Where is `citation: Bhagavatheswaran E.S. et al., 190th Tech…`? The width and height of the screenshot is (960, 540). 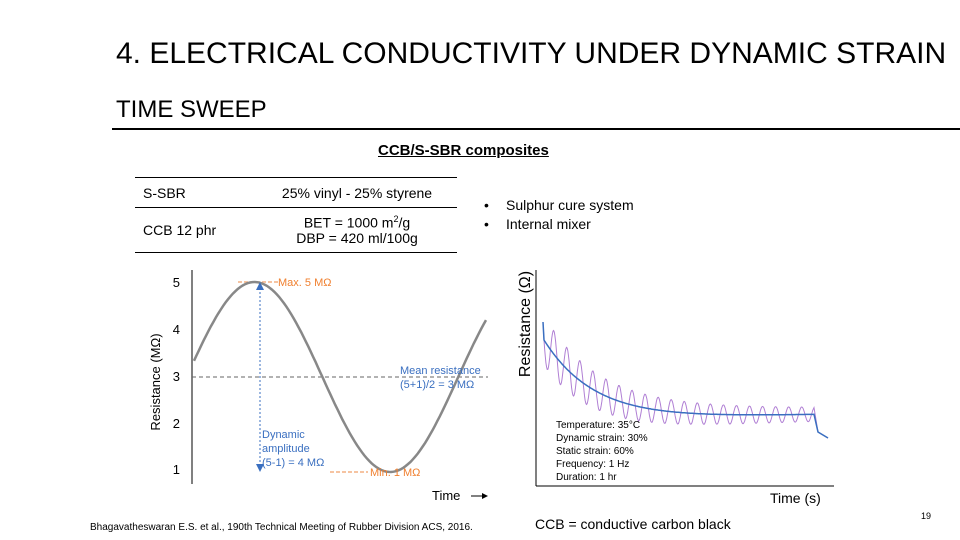 citation: Bhagavatheswaran E.S. et al., 190th Tech… is located at coordinates (281, 527).